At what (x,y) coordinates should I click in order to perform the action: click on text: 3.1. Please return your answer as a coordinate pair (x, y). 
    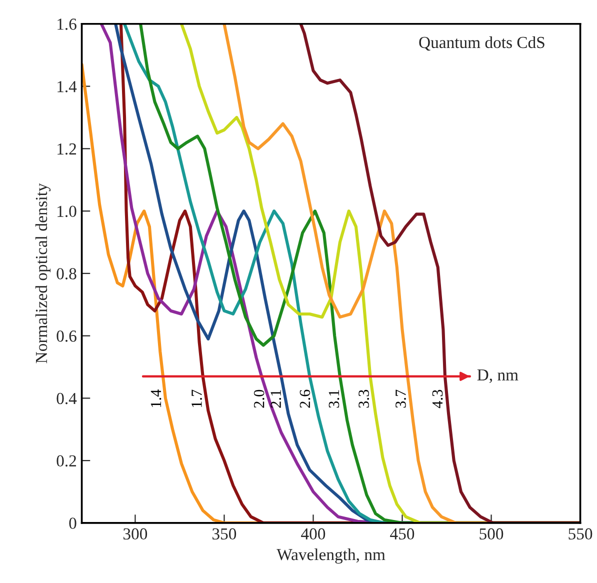
    Looking at the image, I should click on (334, 399).